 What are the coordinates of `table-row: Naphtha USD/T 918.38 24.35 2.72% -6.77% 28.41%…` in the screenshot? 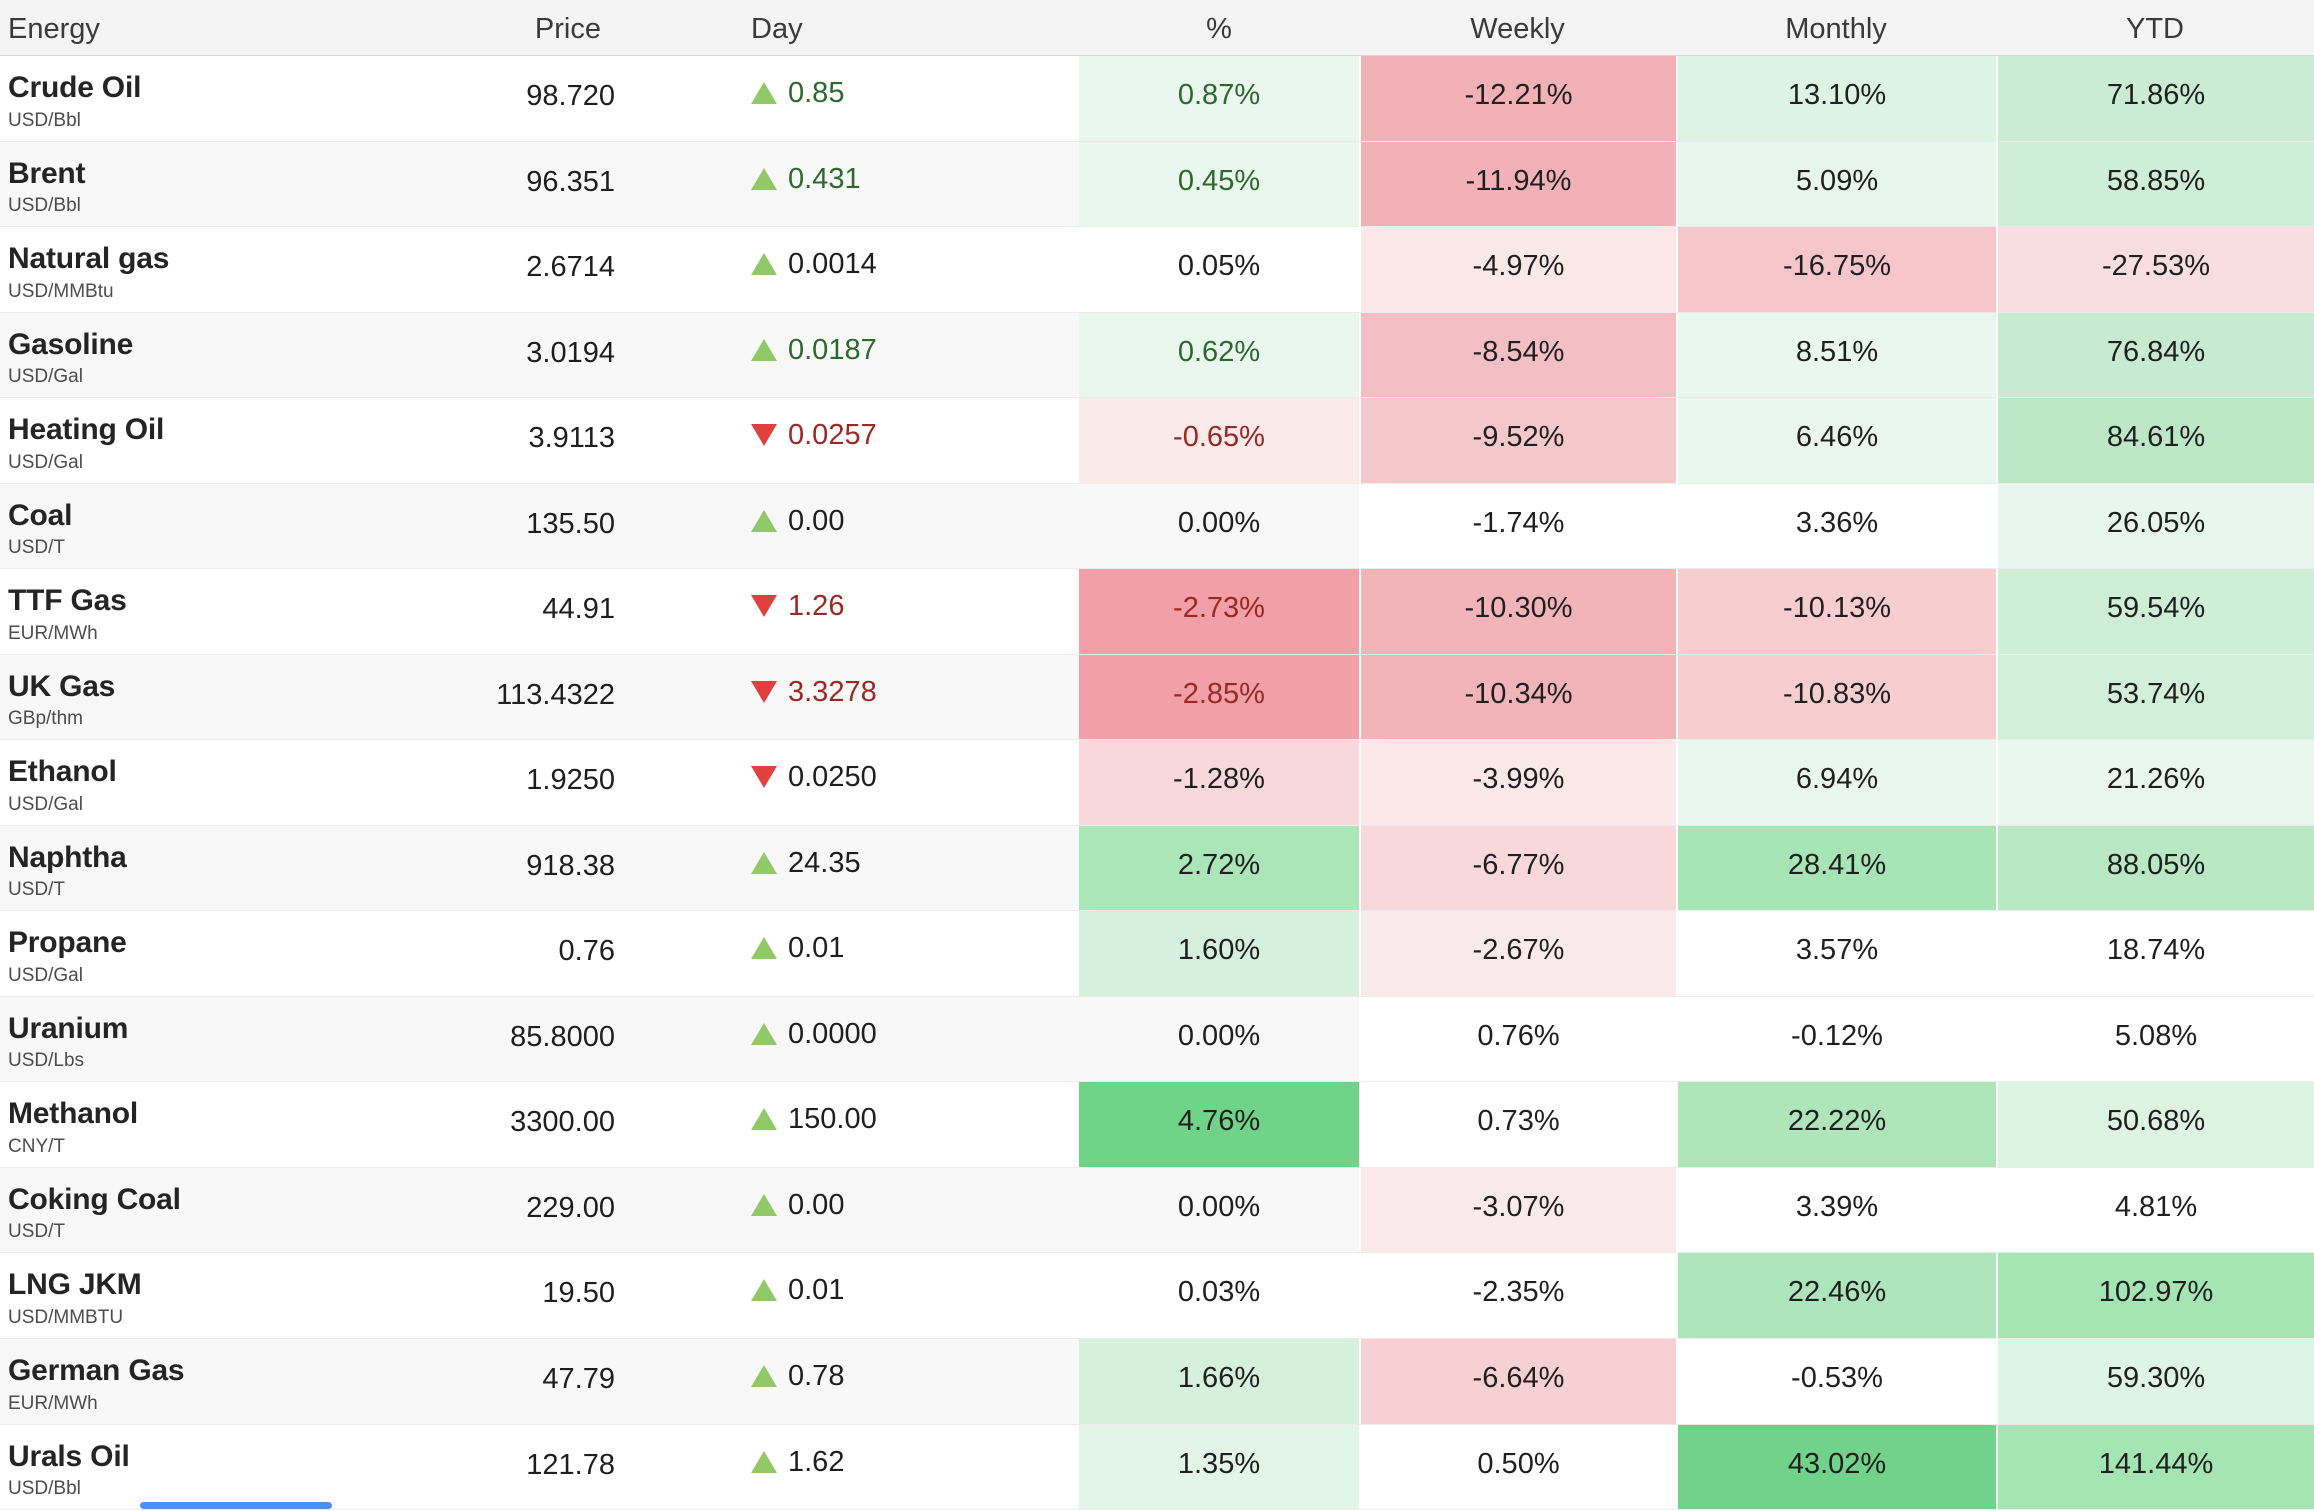 It's located at (1157, 868).